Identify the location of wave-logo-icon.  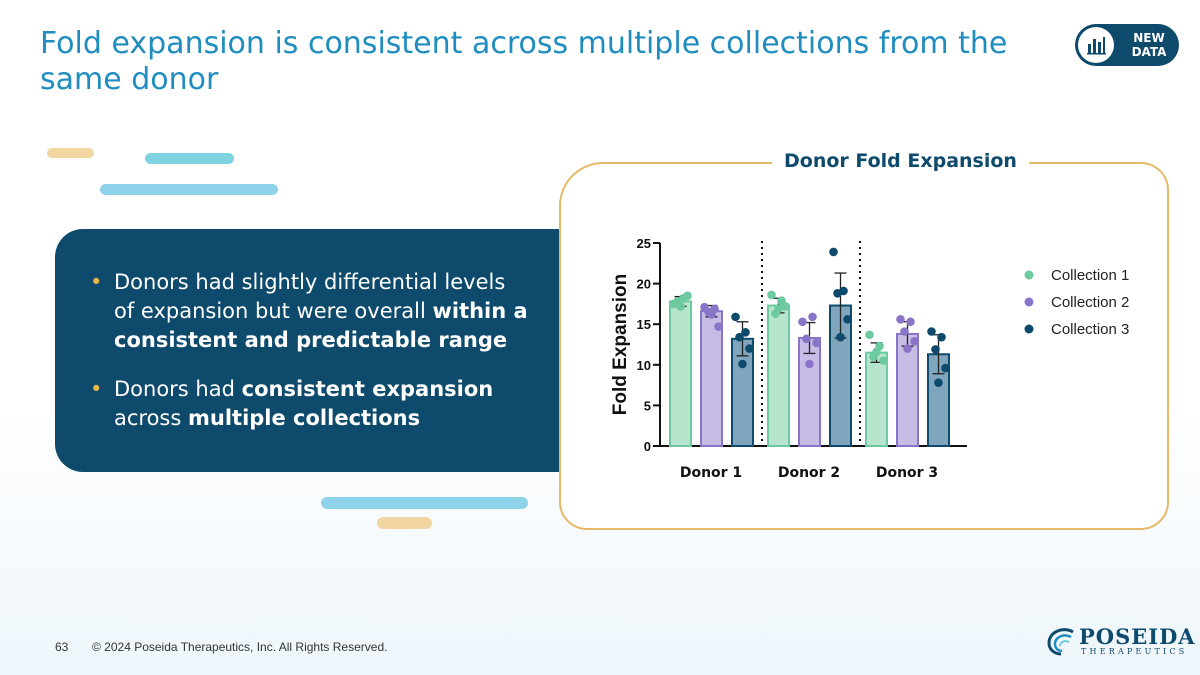
(1060, 642).